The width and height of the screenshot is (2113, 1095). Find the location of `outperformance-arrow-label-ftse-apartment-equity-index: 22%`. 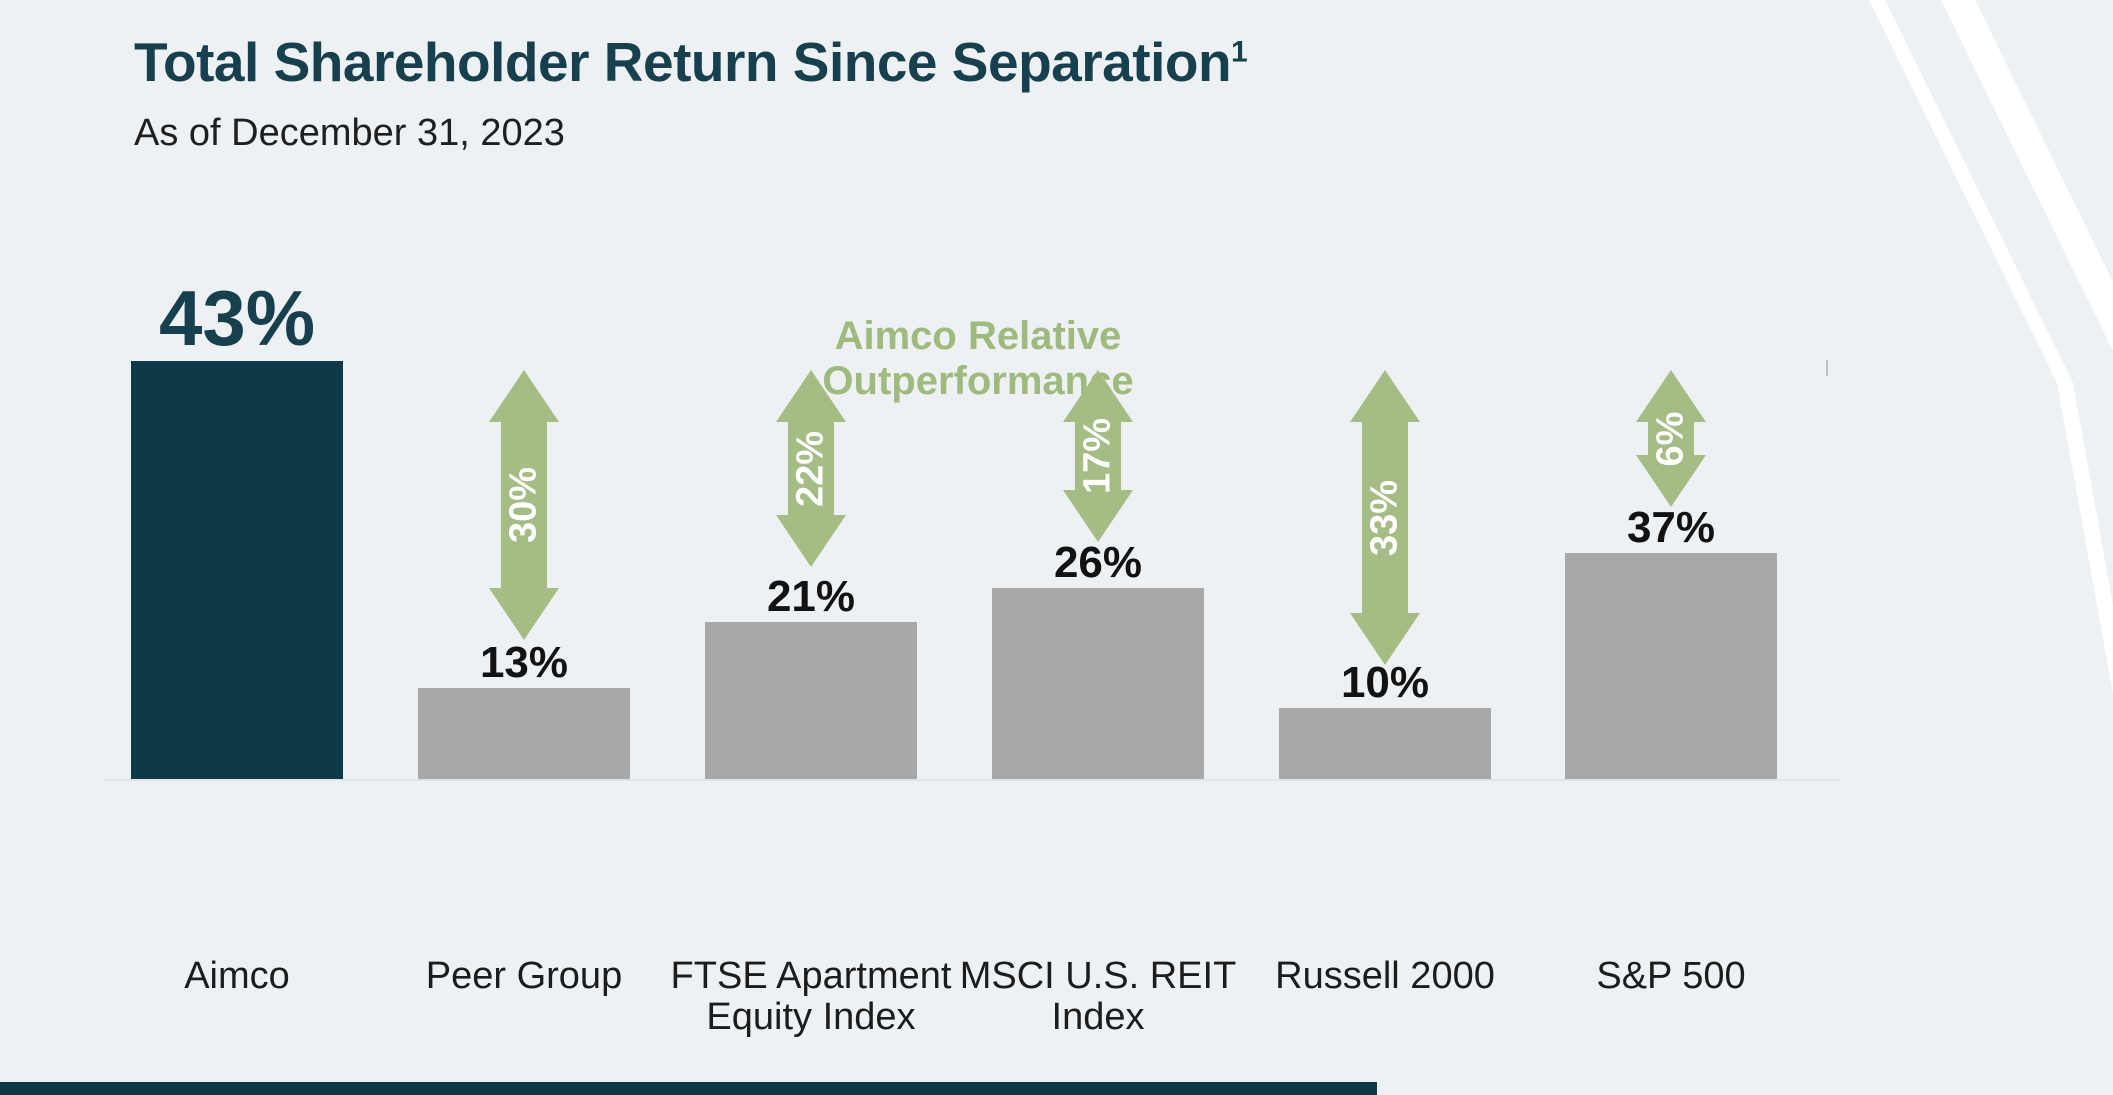

outperformance-arrow-label-ftse-apartment-equity-index: 22% is located at coordinates (810, 468).